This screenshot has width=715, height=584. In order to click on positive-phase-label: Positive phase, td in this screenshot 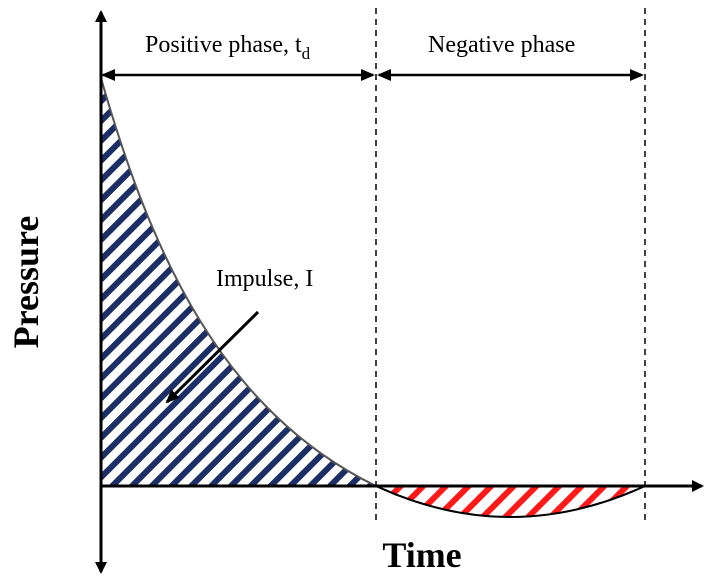, I will do `click(228, 47)`.